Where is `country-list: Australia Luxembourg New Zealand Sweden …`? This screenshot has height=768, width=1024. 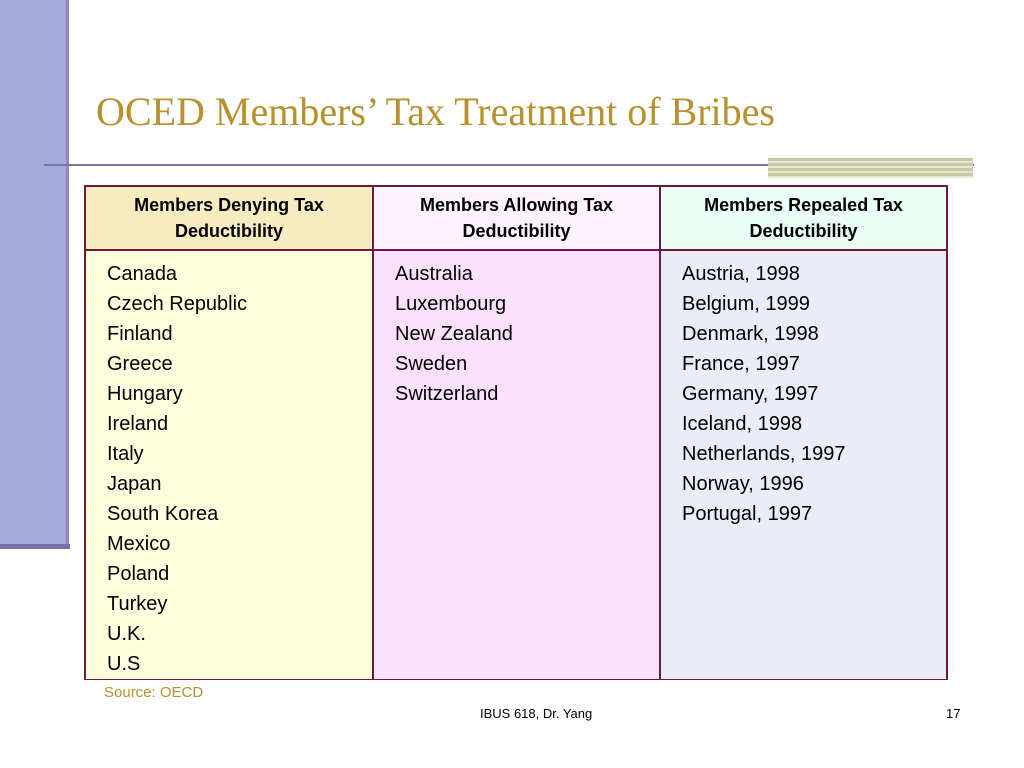
country-list: Australia Luxembourg New Zealand Sweden … is located at coordinates (527, 334).